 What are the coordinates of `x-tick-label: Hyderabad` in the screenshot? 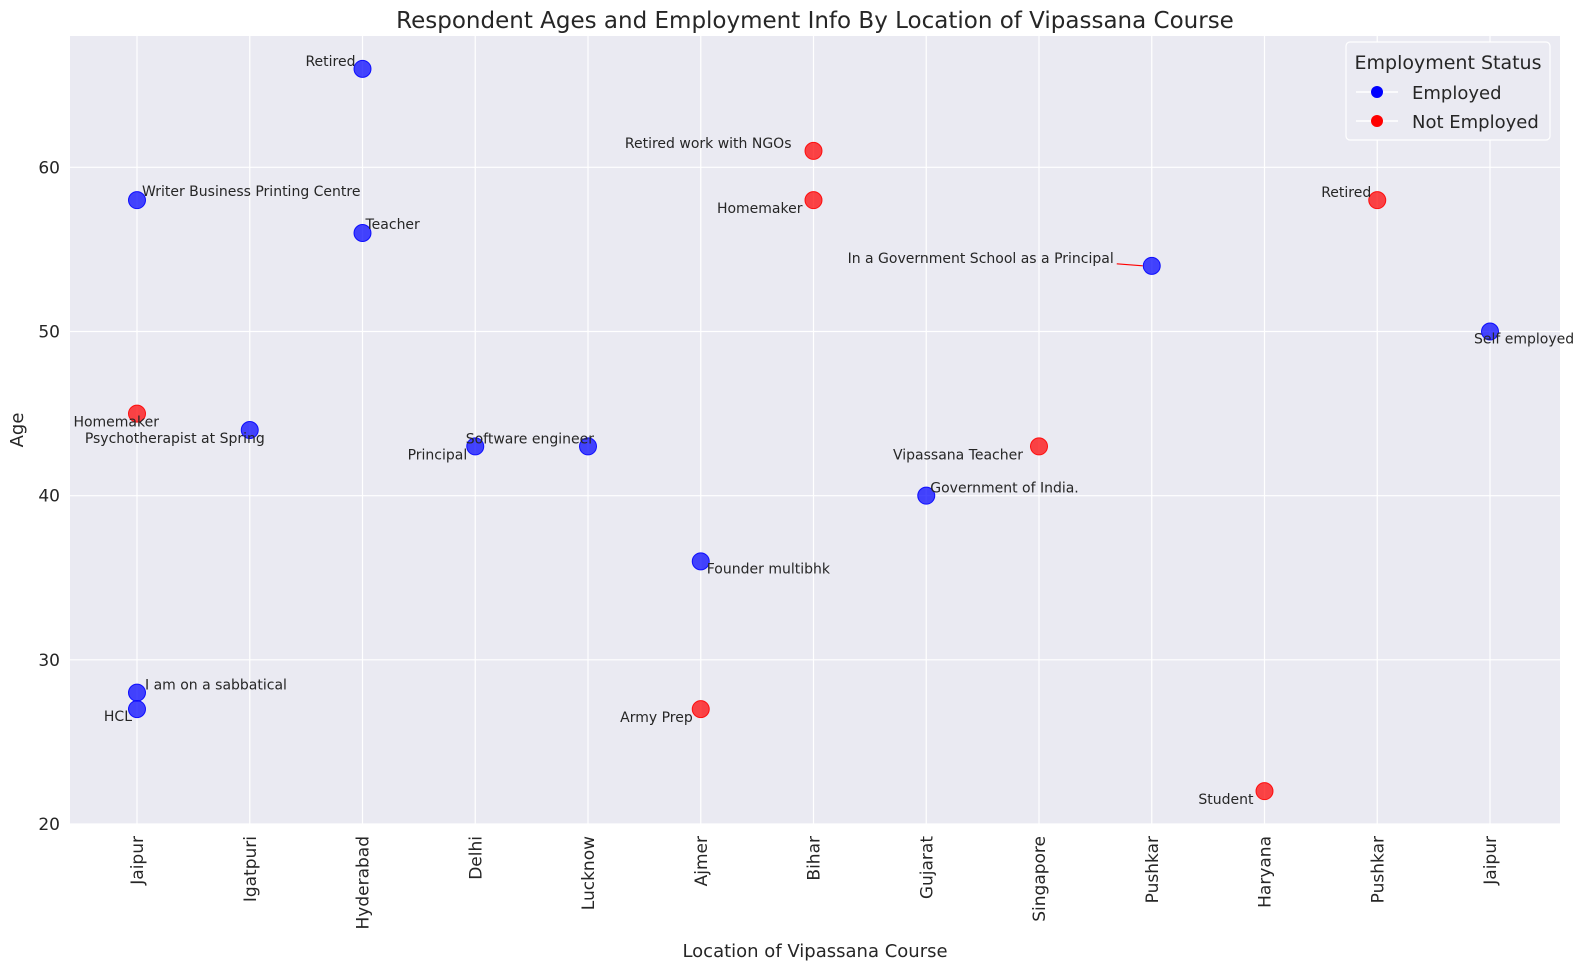 It's located at (364, 883).